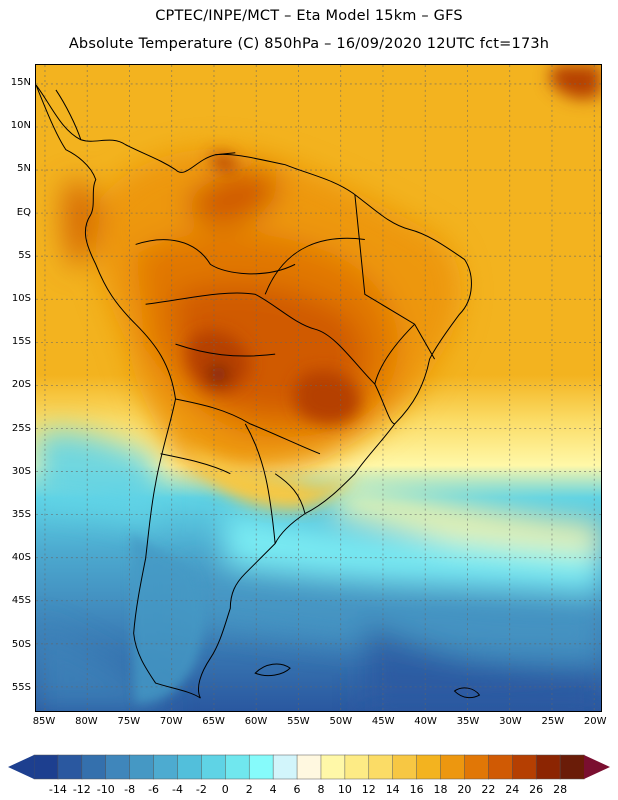 The width and height of the screenshot is (618, 800). What do you see at coordinates (368, 789) in the screenshot?
I see `colorbar-label: 12` at bounding box center [368, 789].